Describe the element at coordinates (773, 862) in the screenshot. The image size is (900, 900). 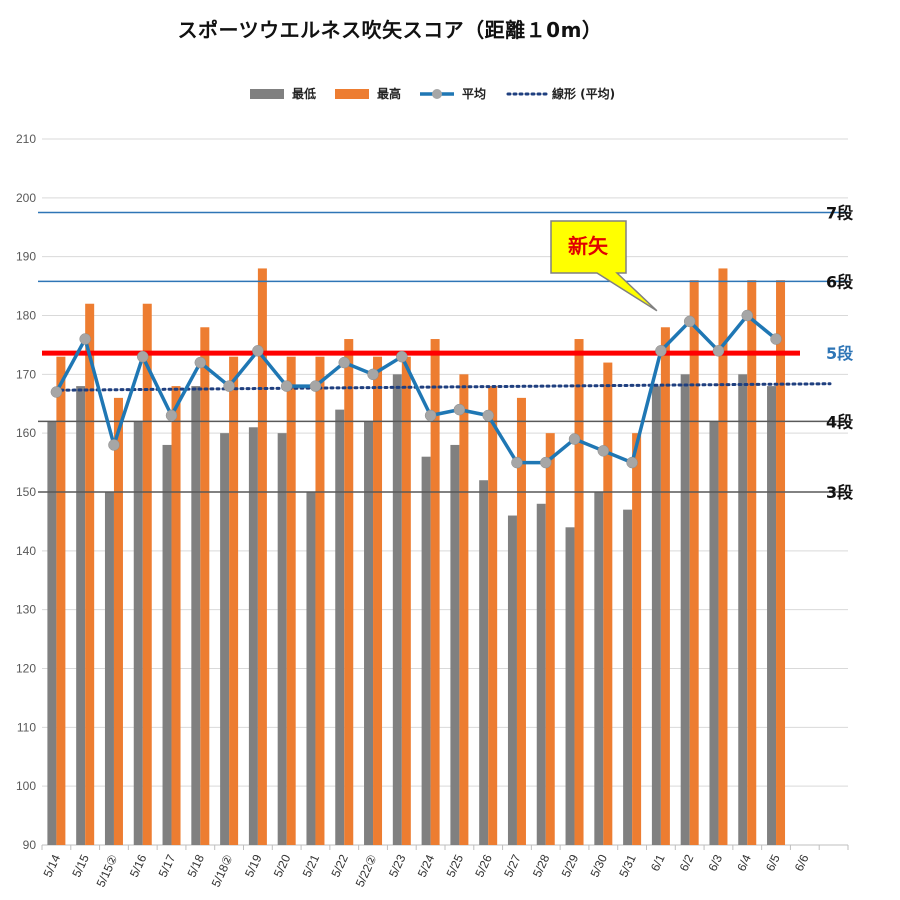
I see `x-tick-label: 6/5` at that location.